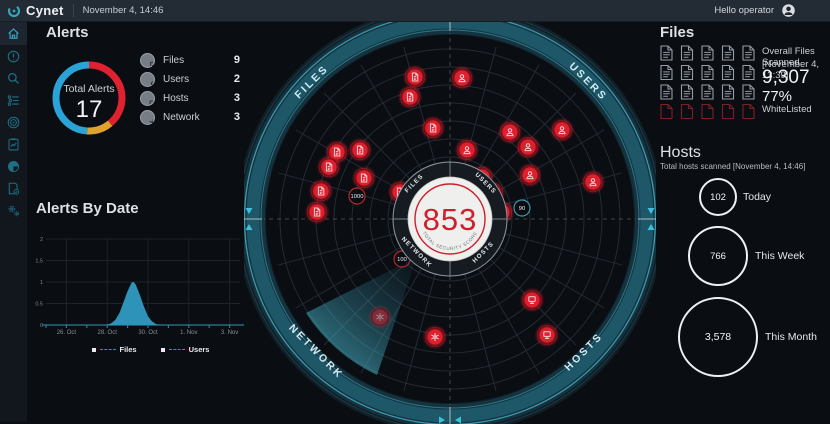 The image size is (830, 424). What do you see at coordinates (236, 79) in the screenshot?
I see `alerts-legend-count: 2` at bounding box center [236, 79].